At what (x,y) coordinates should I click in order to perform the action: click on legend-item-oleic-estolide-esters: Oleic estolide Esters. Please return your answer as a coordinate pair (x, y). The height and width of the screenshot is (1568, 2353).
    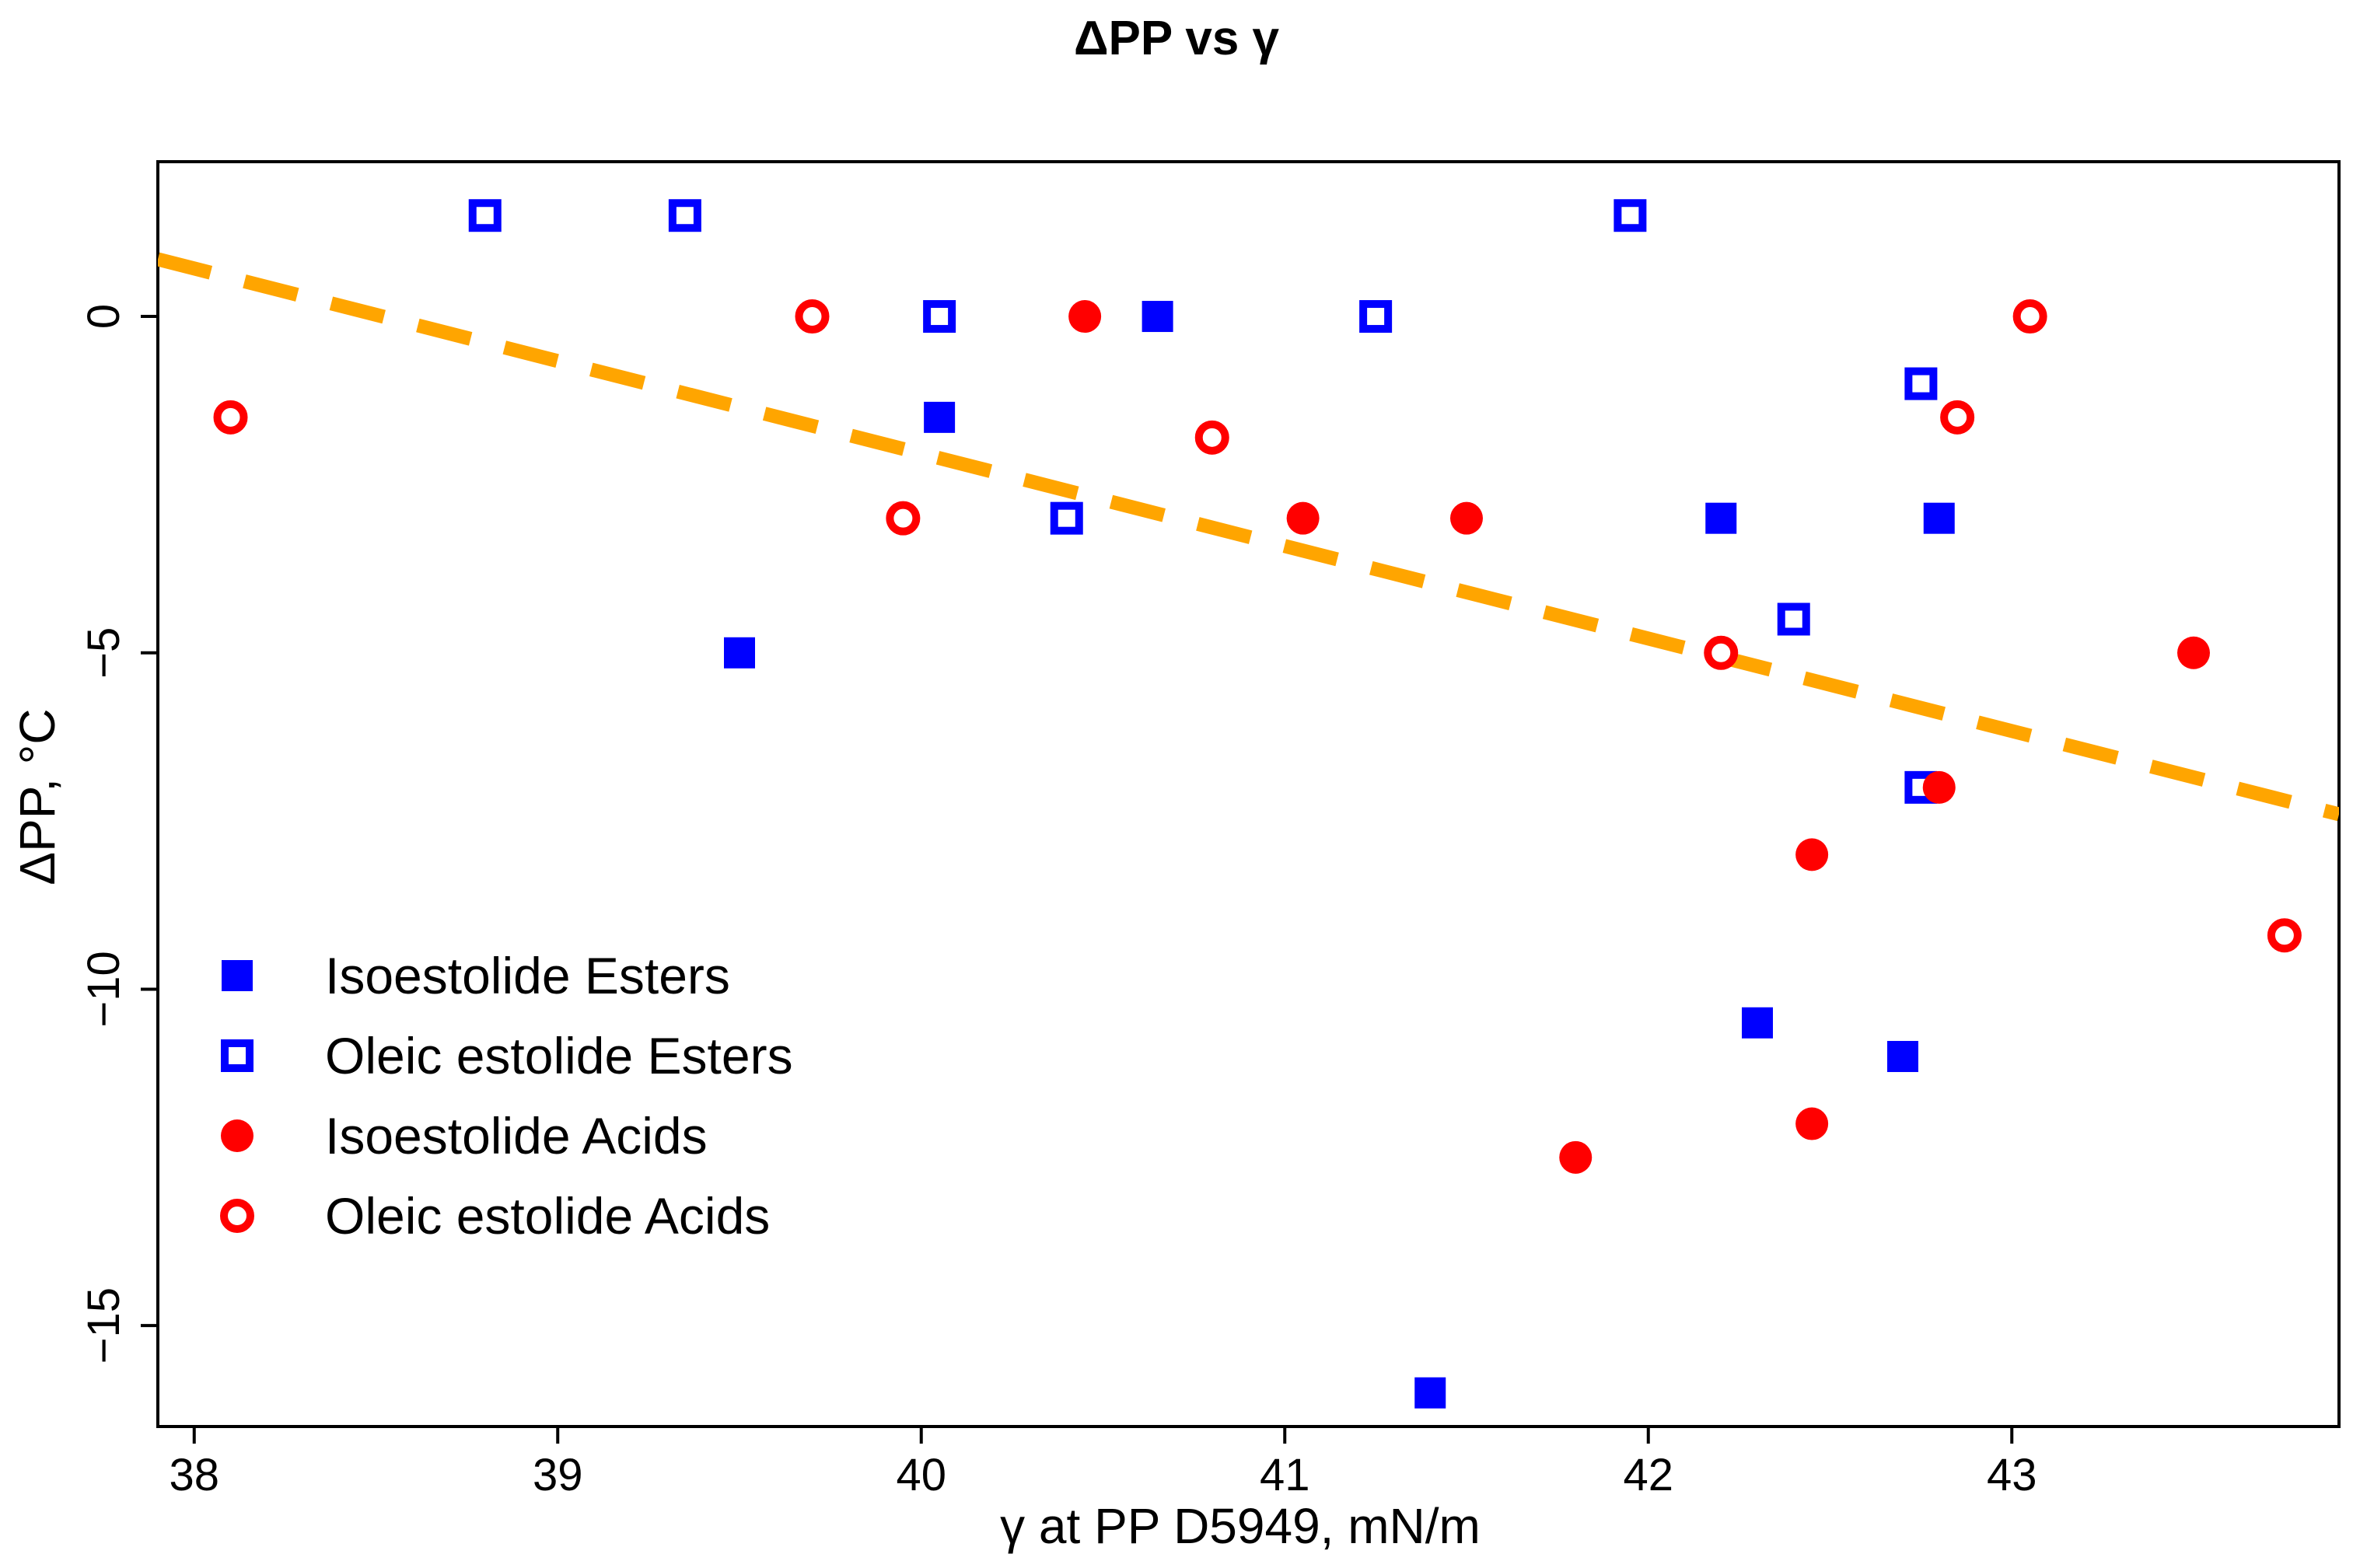
    Looking at the image, I should click on (507, 1055).